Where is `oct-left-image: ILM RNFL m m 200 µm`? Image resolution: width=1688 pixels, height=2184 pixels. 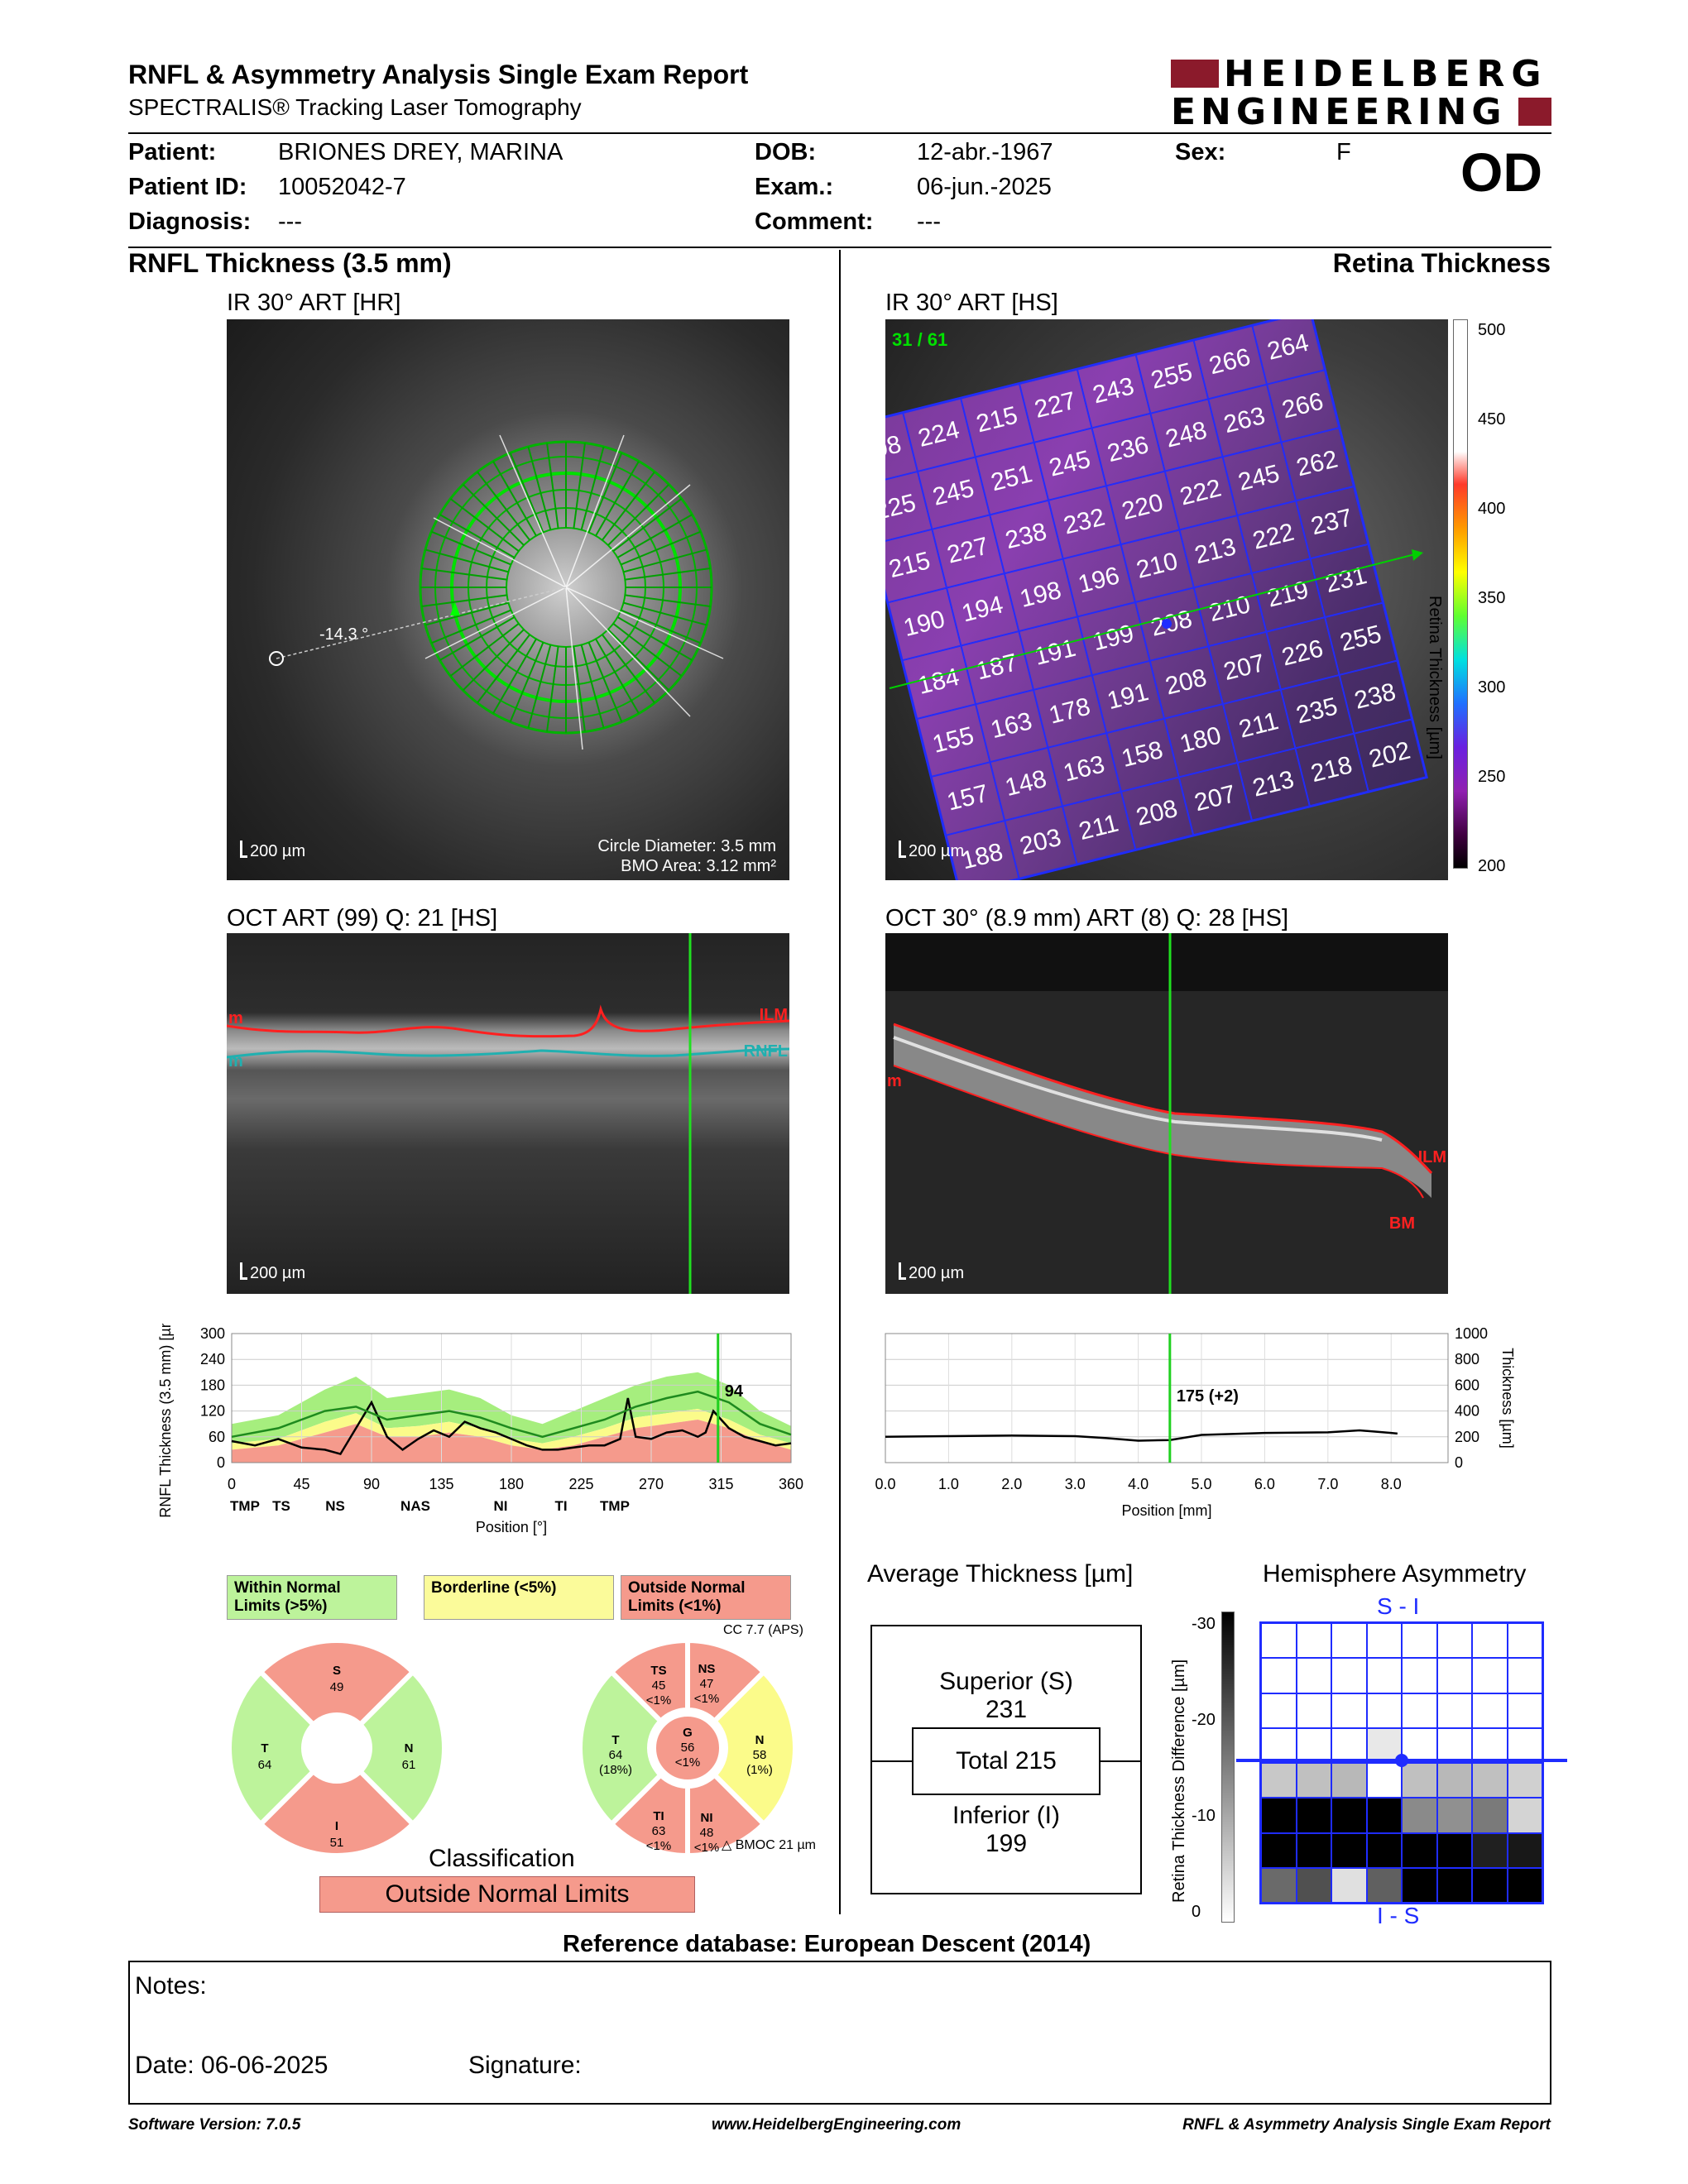 oct-left-image: ILM RNFL m m 200 µm is located at coordinates (508, 1113).